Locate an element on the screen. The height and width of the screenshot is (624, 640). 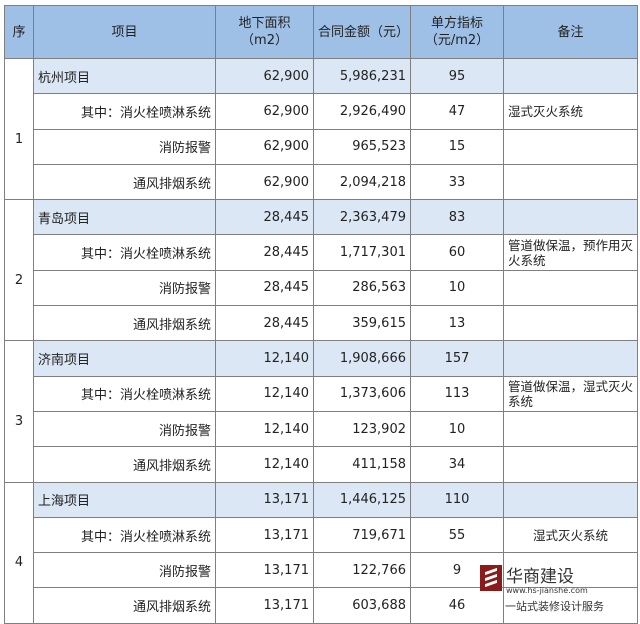
table-row: 通风排烟系统 13,171 603,688 46 is located at coordinates (321, 605).